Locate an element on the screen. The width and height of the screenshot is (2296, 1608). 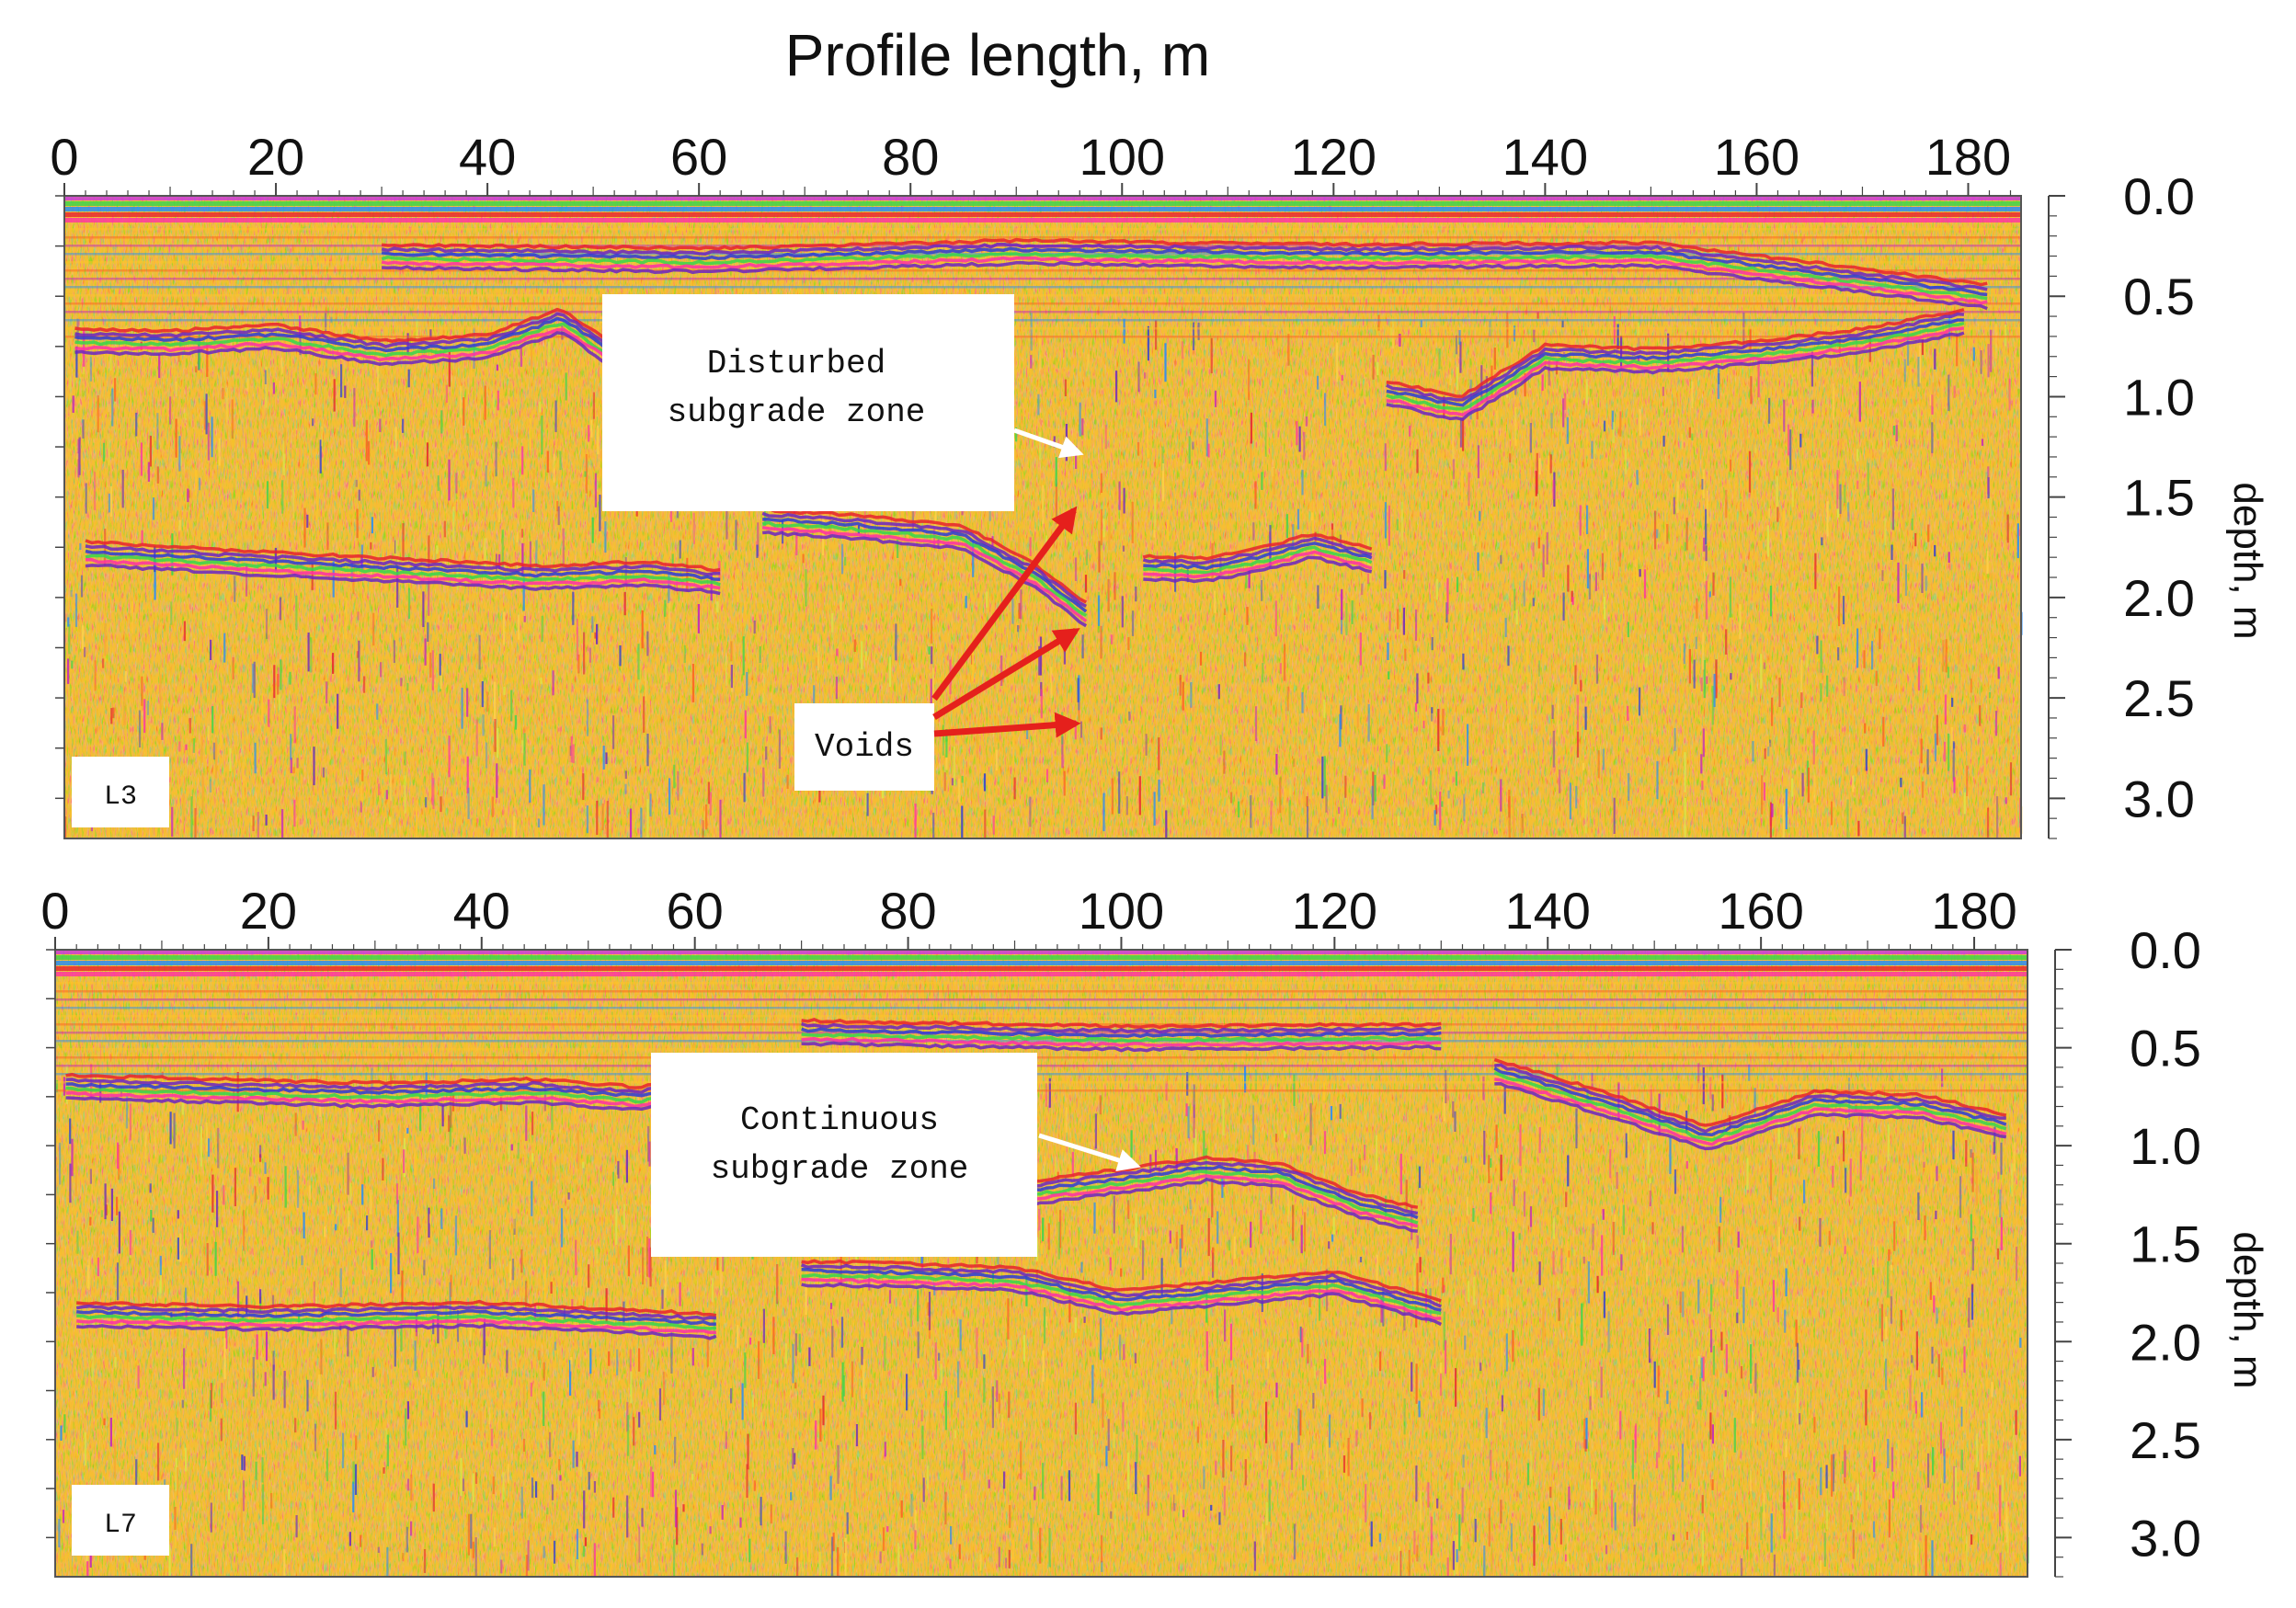
annotation-continuous-line-2: subgrade zone is located at coordinates (840, 1169).